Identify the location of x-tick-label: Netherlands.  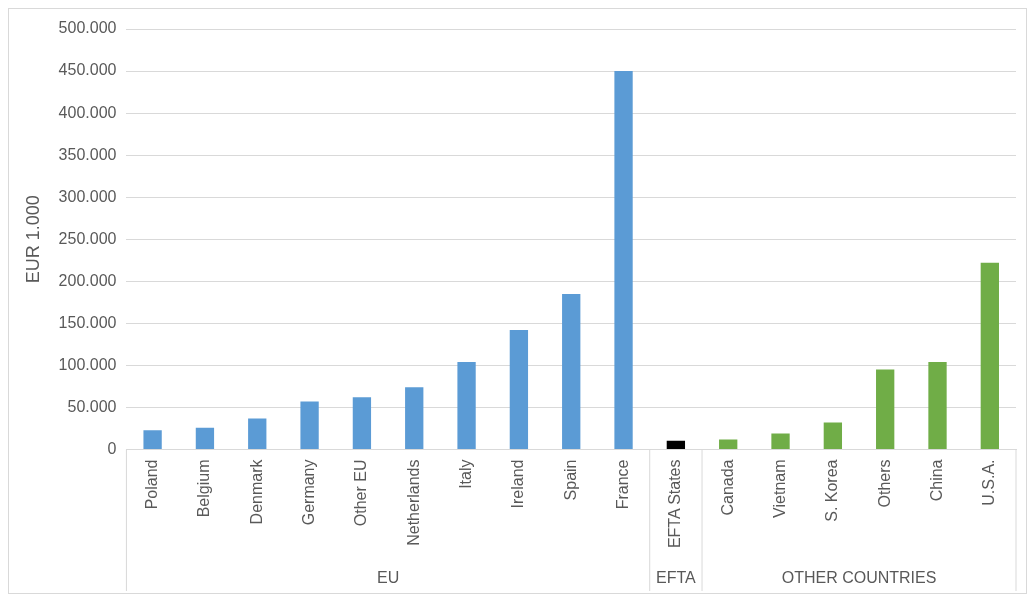
(413, 502).